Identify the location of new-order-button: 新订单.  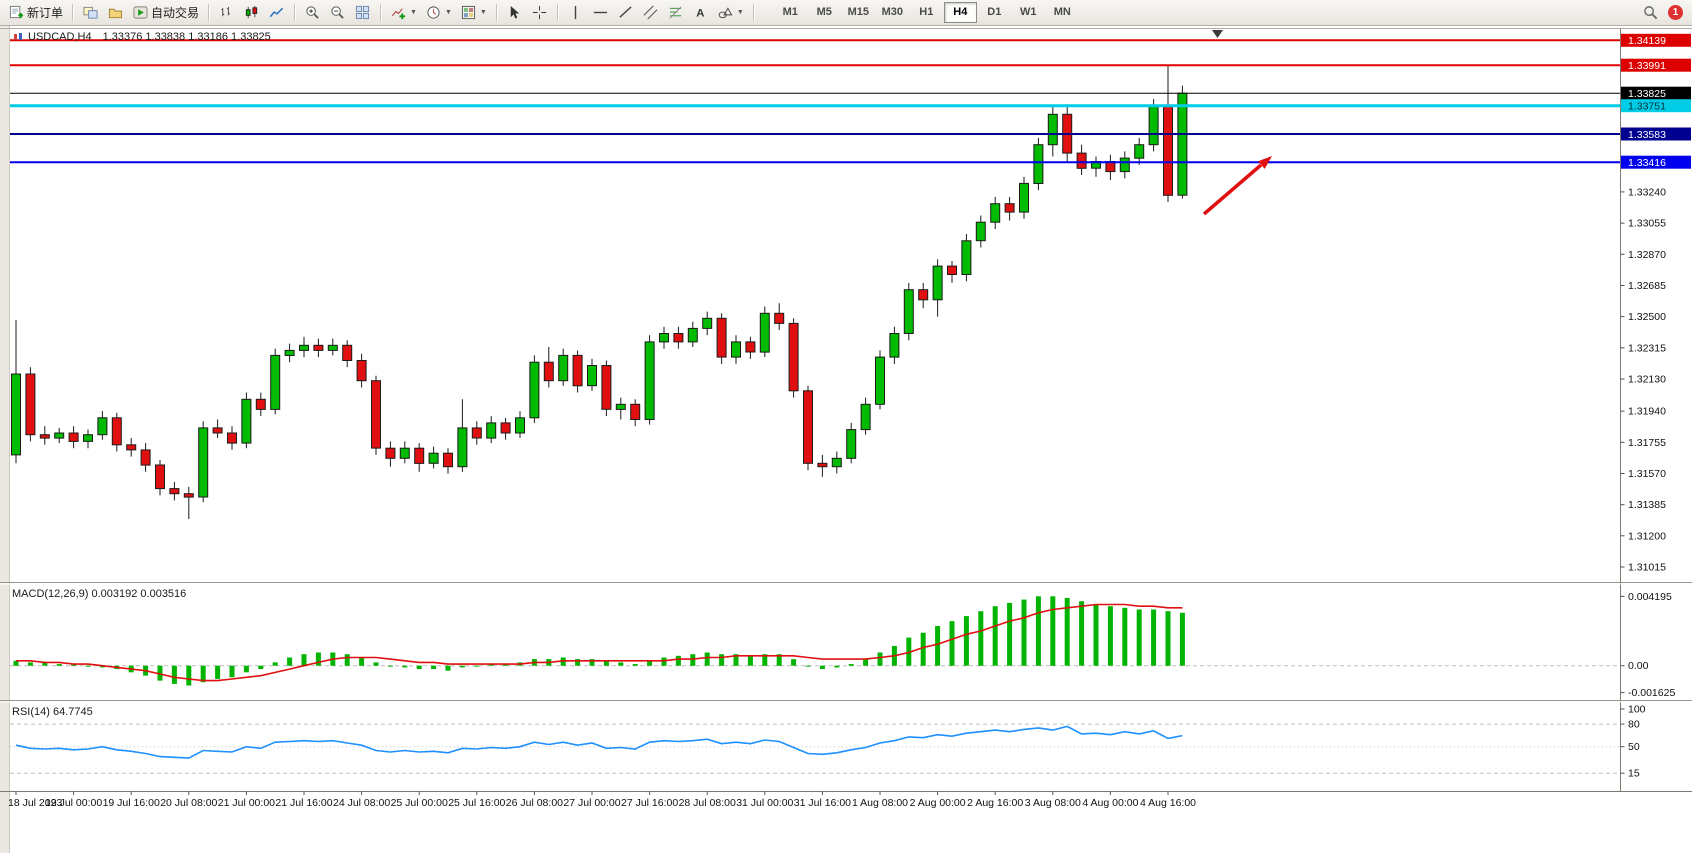
(36, 13).